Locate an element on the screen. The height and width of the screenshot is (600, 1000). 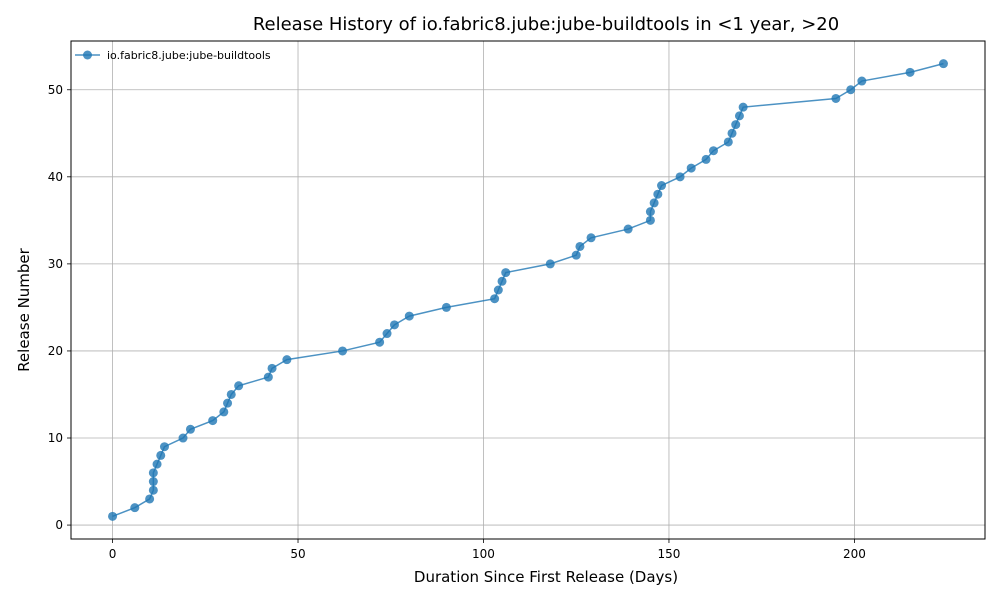
x-axis-label: Duration Since First Release (Days) is located at coordinates (546, 577).